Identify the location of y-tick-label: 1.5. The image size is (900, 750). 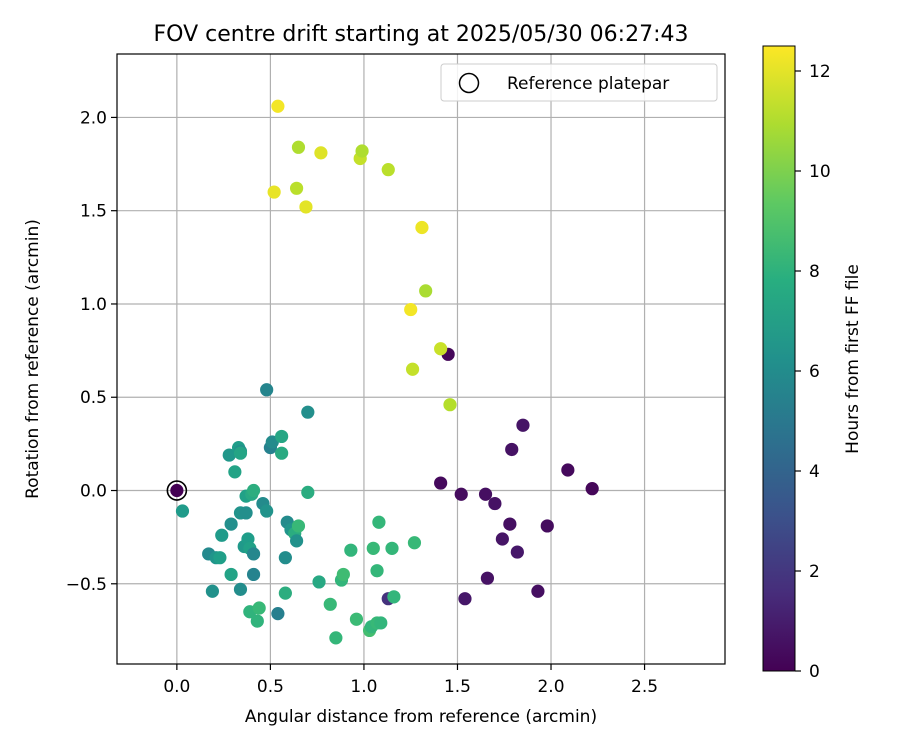
(93, 212).